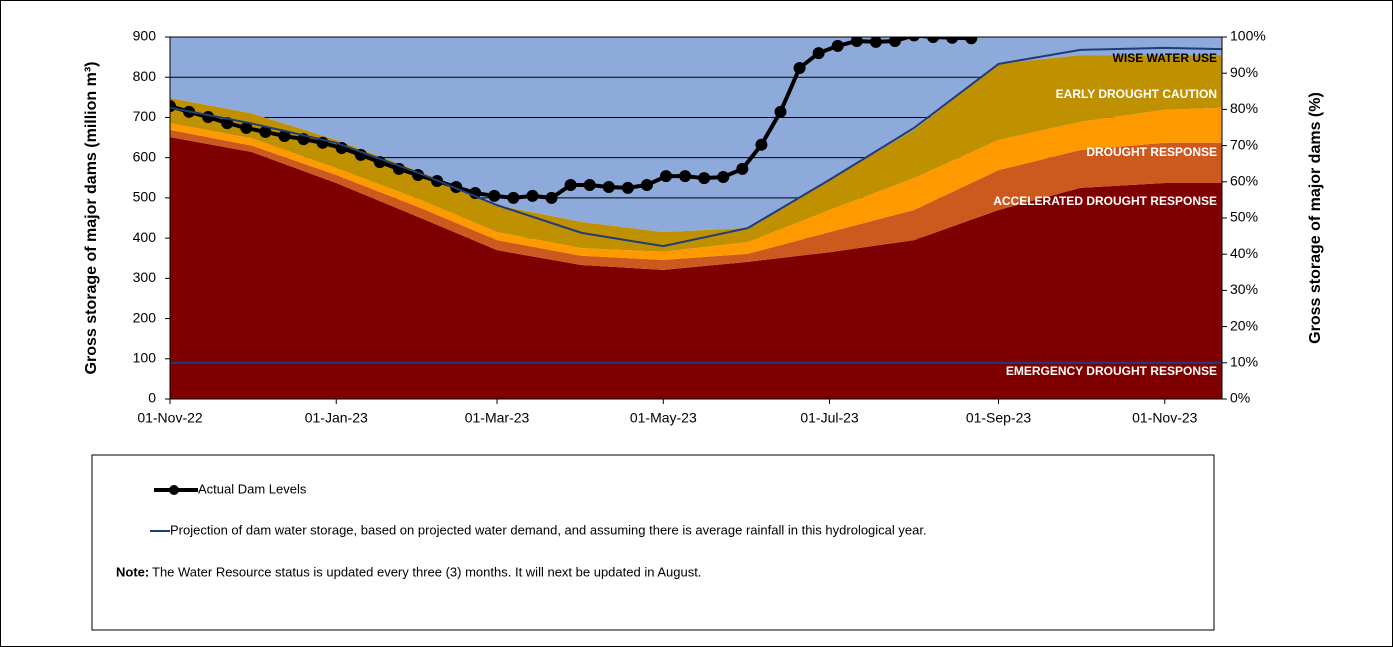  Describe the element at coordinates (1244, 253) in the screenshot. I see `y2-tick-label: 40%` at that location.